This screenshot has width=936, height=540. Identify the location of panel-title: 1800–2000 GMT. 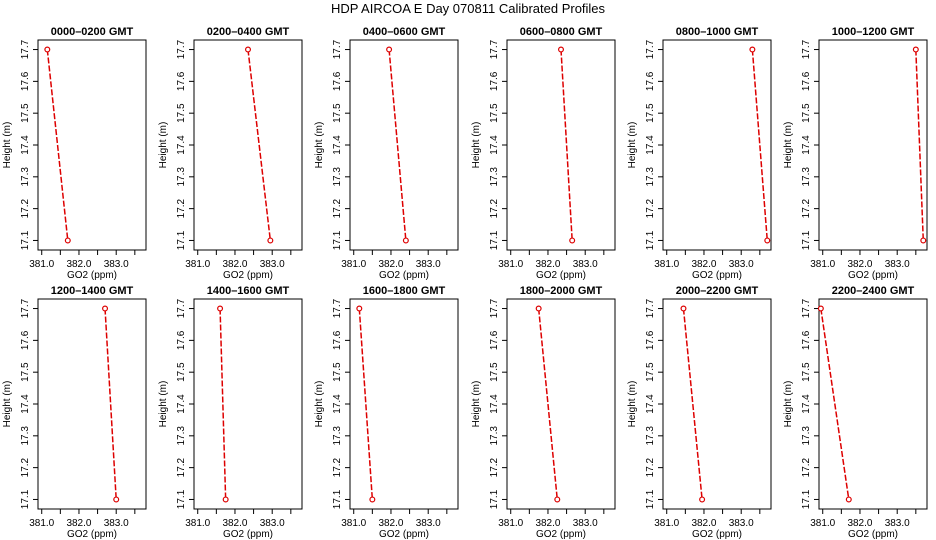
(561, 291).